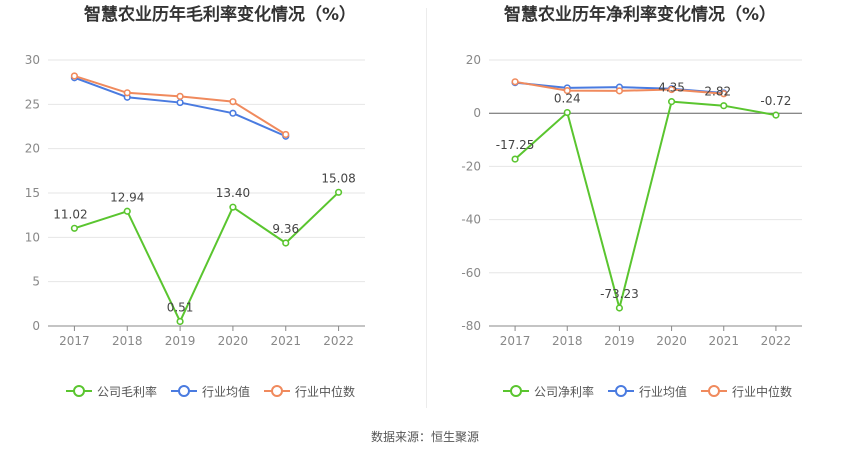 This screenshot has height=459, width=850. I want to click on legend-item-company-gross-margin: 公司毛利率, so click(111, 391).